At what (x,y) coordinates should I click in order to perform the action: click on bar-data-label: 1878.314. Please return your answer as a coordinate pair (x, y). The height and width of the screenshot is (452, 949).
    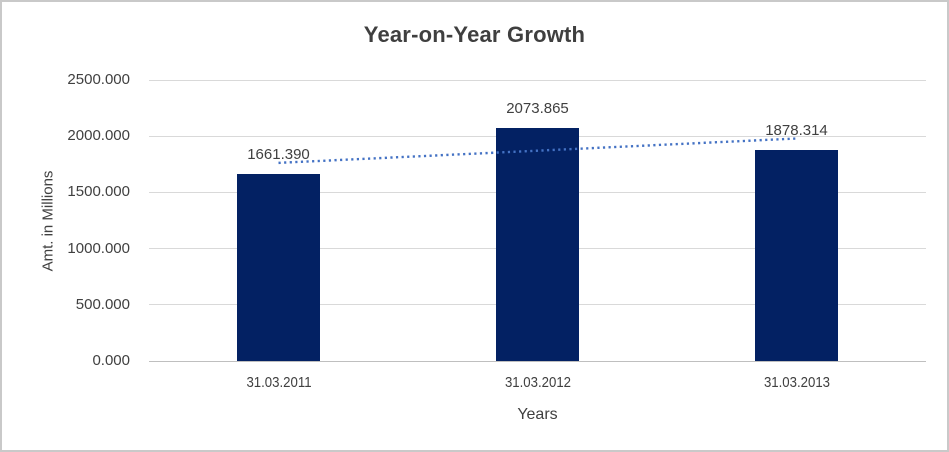
    Looking at the image, I should click on (796, 130).